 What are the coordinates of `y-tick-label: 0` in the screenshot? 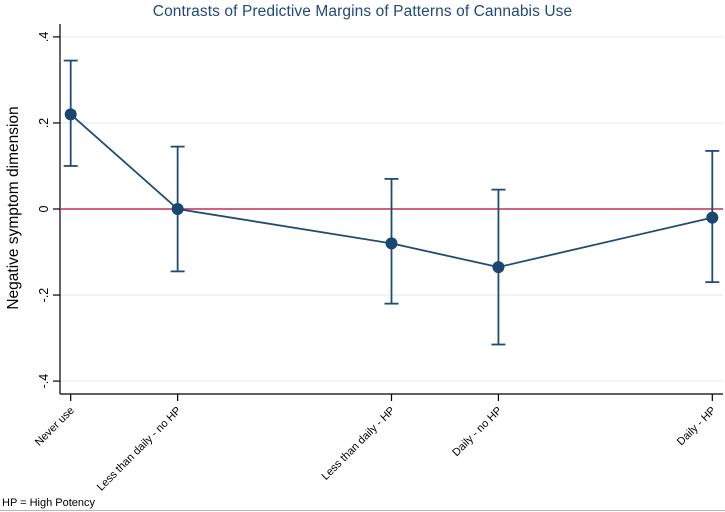 It's located at (44, 208).